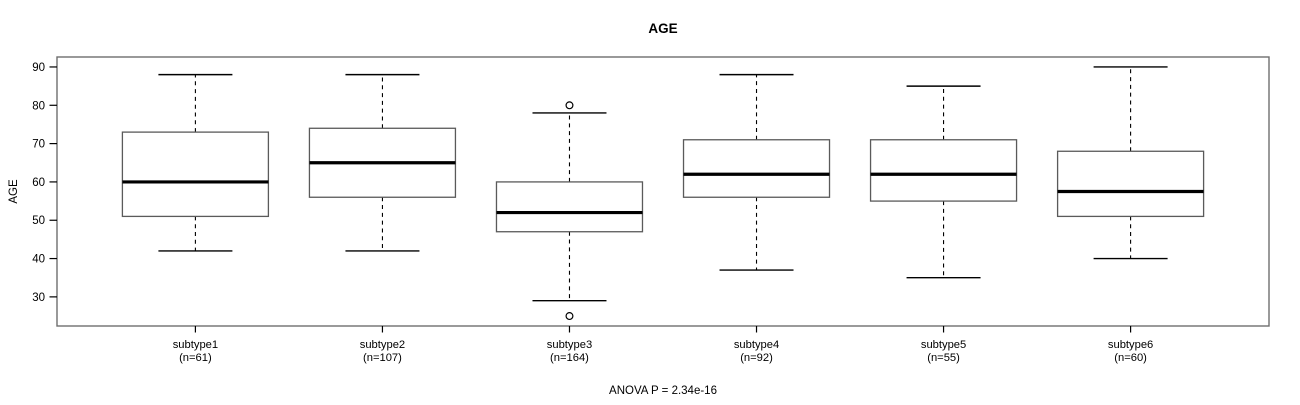  I want to click on y-tick-label-80: 80, so click(38, 106).